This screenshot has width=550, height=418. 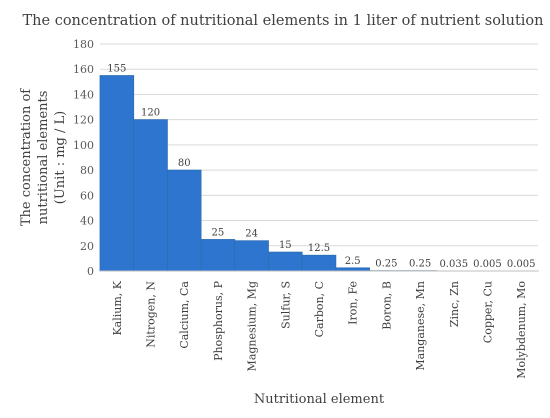 What do you see at coordinates (60, 157) in the screenshot?
I see `y-axis-title-line: (Unit : mg / L)` at bounding box center [60, 157].